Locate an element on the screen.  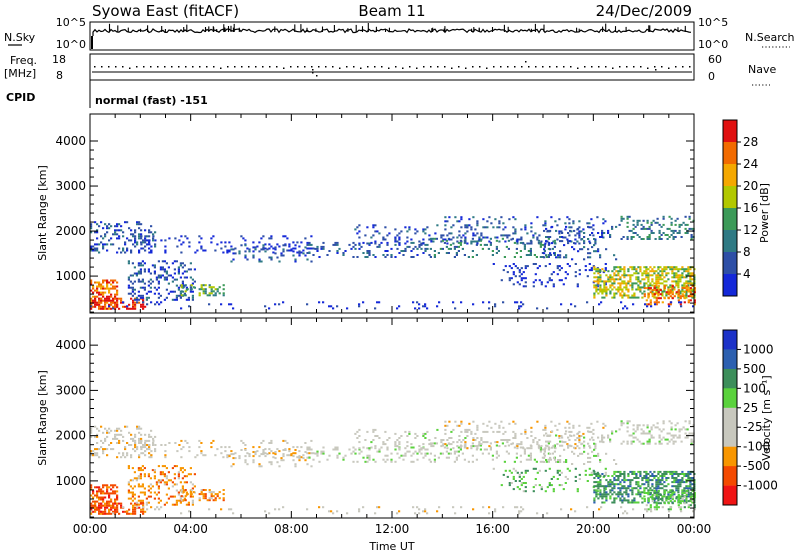
y-tick-label: 1000 is located at coordinates (70, 481).